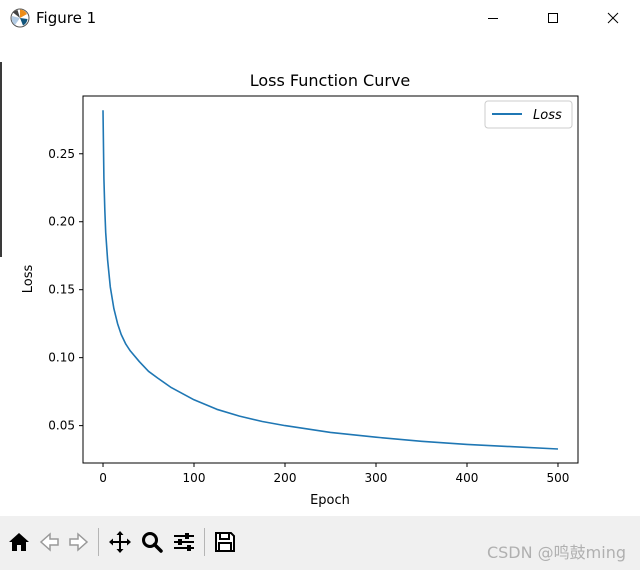 Image resolution: width=640 pixels, height=570 pixels. Describe the element at coordinates (28, 279) in the screenshot. I see `y-axis-label: Loss` at that location.